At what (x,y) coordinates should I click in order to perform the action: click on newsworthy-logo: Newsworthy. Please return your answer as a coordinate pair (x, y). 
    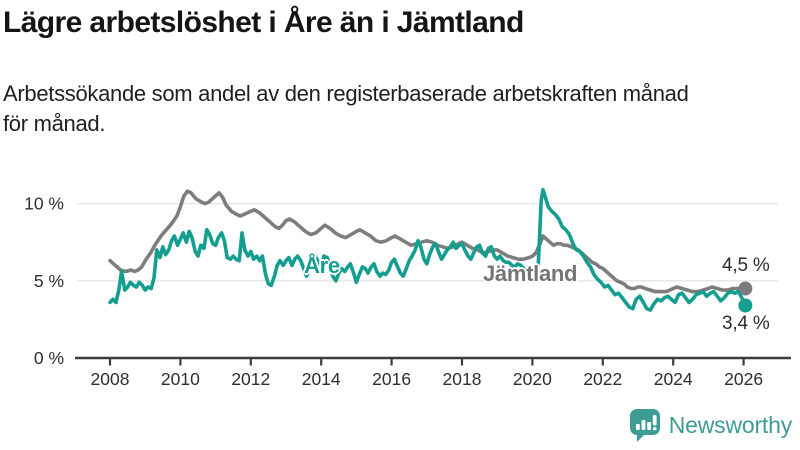
    Looking at the image, I should click on (710, 425).